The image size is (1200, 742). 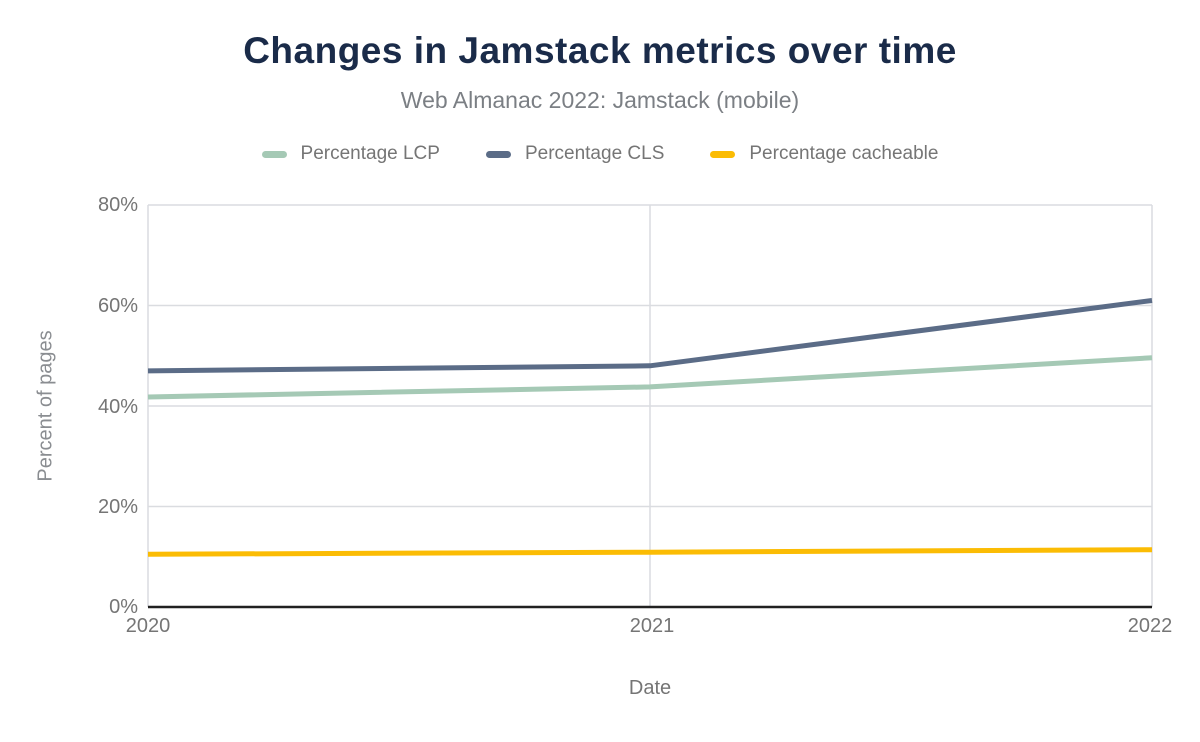 I want to click on x-tick-label: 2022, so click(x=1150, y=626).